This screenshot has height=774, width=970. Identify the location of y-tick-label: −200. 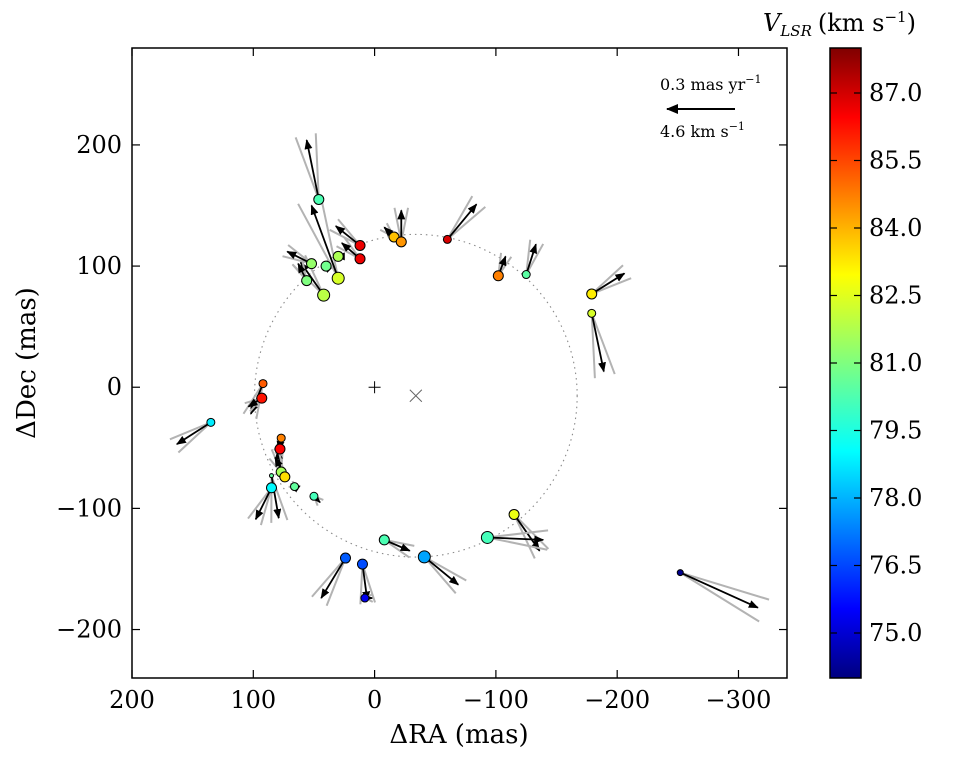
(89, 630).